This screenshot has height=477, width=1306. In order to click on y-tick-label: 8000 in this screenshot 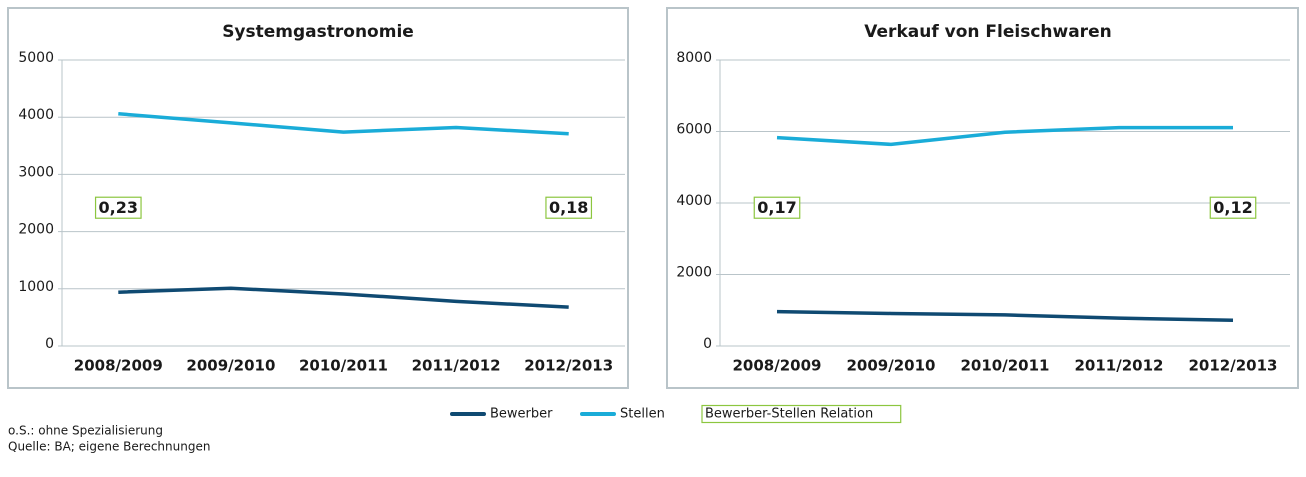, I will do `click(694, 58)`.